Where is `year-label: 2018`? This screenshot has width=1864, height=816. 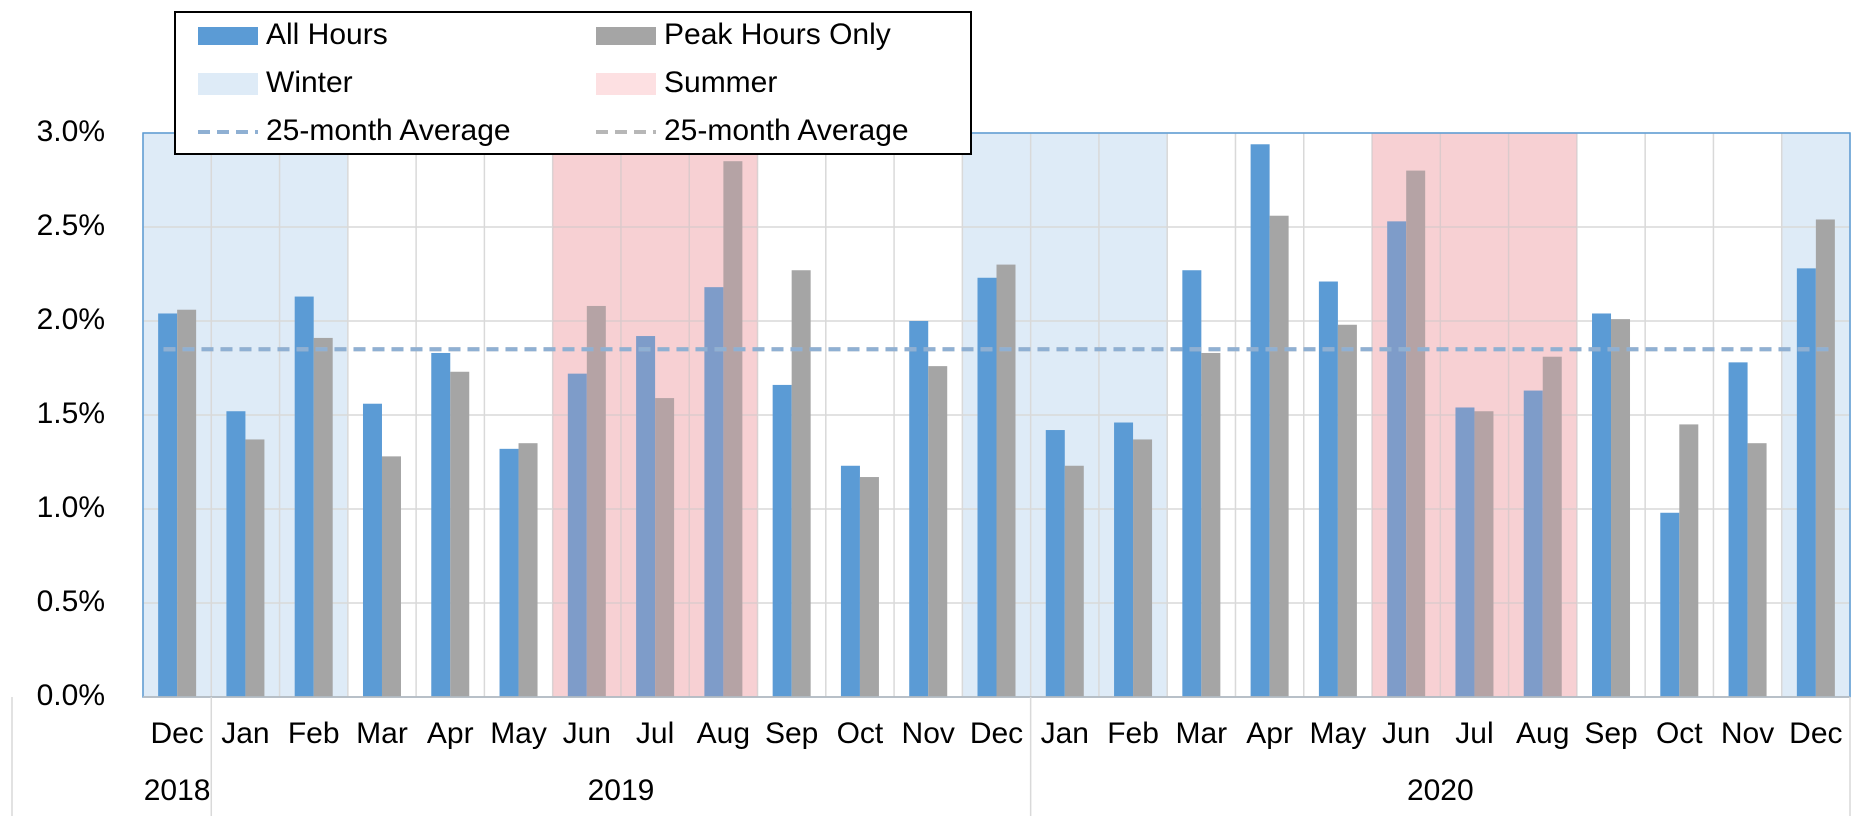 year-label: 2018 is located at coordinates (177, 790).